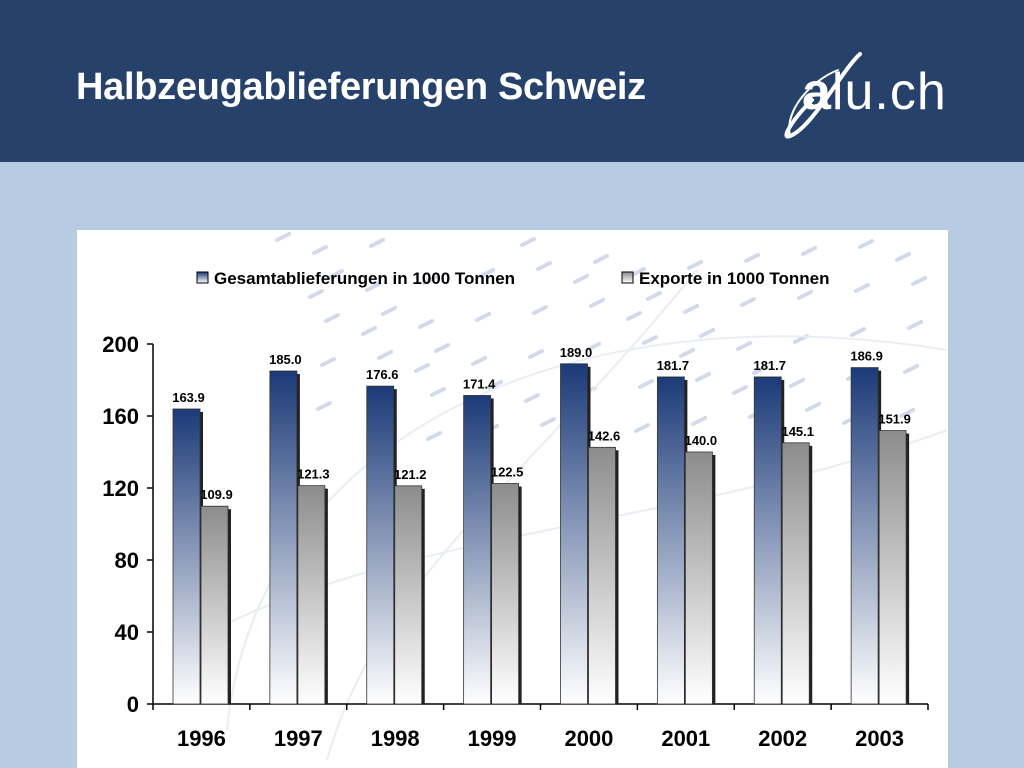 Image resolution: width=1024 pixels, height=768 pixels. I want to click on data-label: 121.2, so click(410, 474).